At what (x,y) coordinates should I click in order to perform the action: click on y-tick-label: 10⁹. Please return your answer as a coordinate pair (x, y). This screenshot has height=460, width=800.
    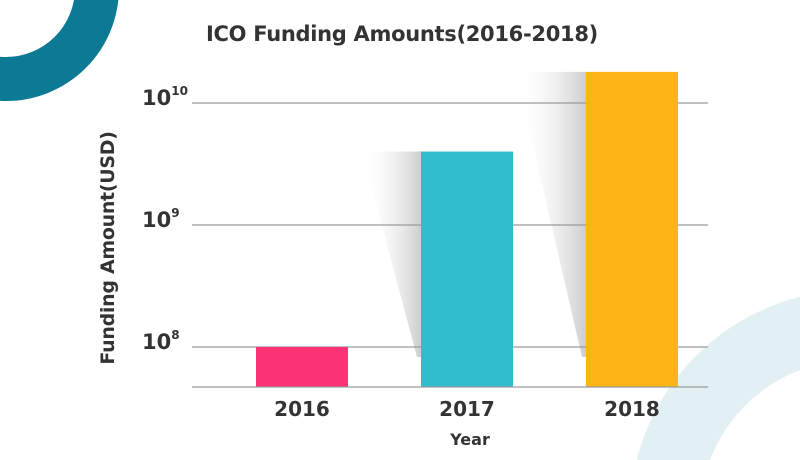
    Looking at the image, I should click on (161, 219).